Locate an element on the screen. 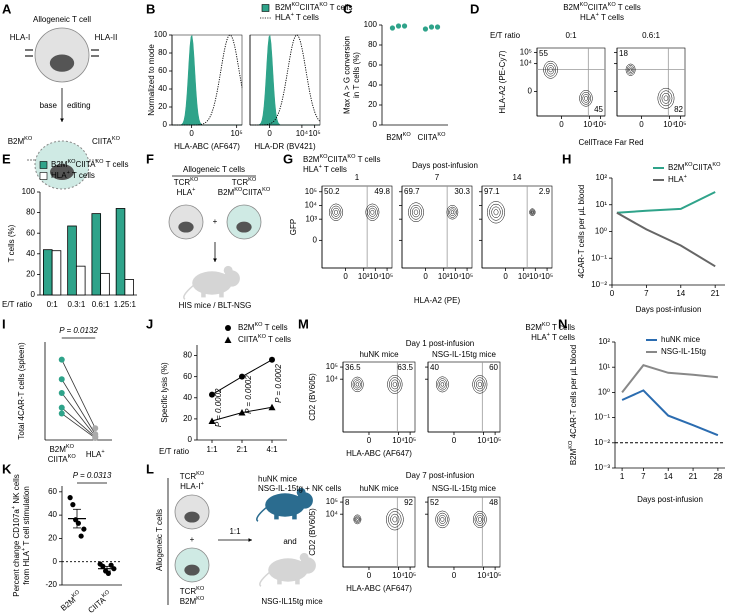 This screenshot has width=740, height=613. diagram-label-part: + is located at coordinates (202, 484).